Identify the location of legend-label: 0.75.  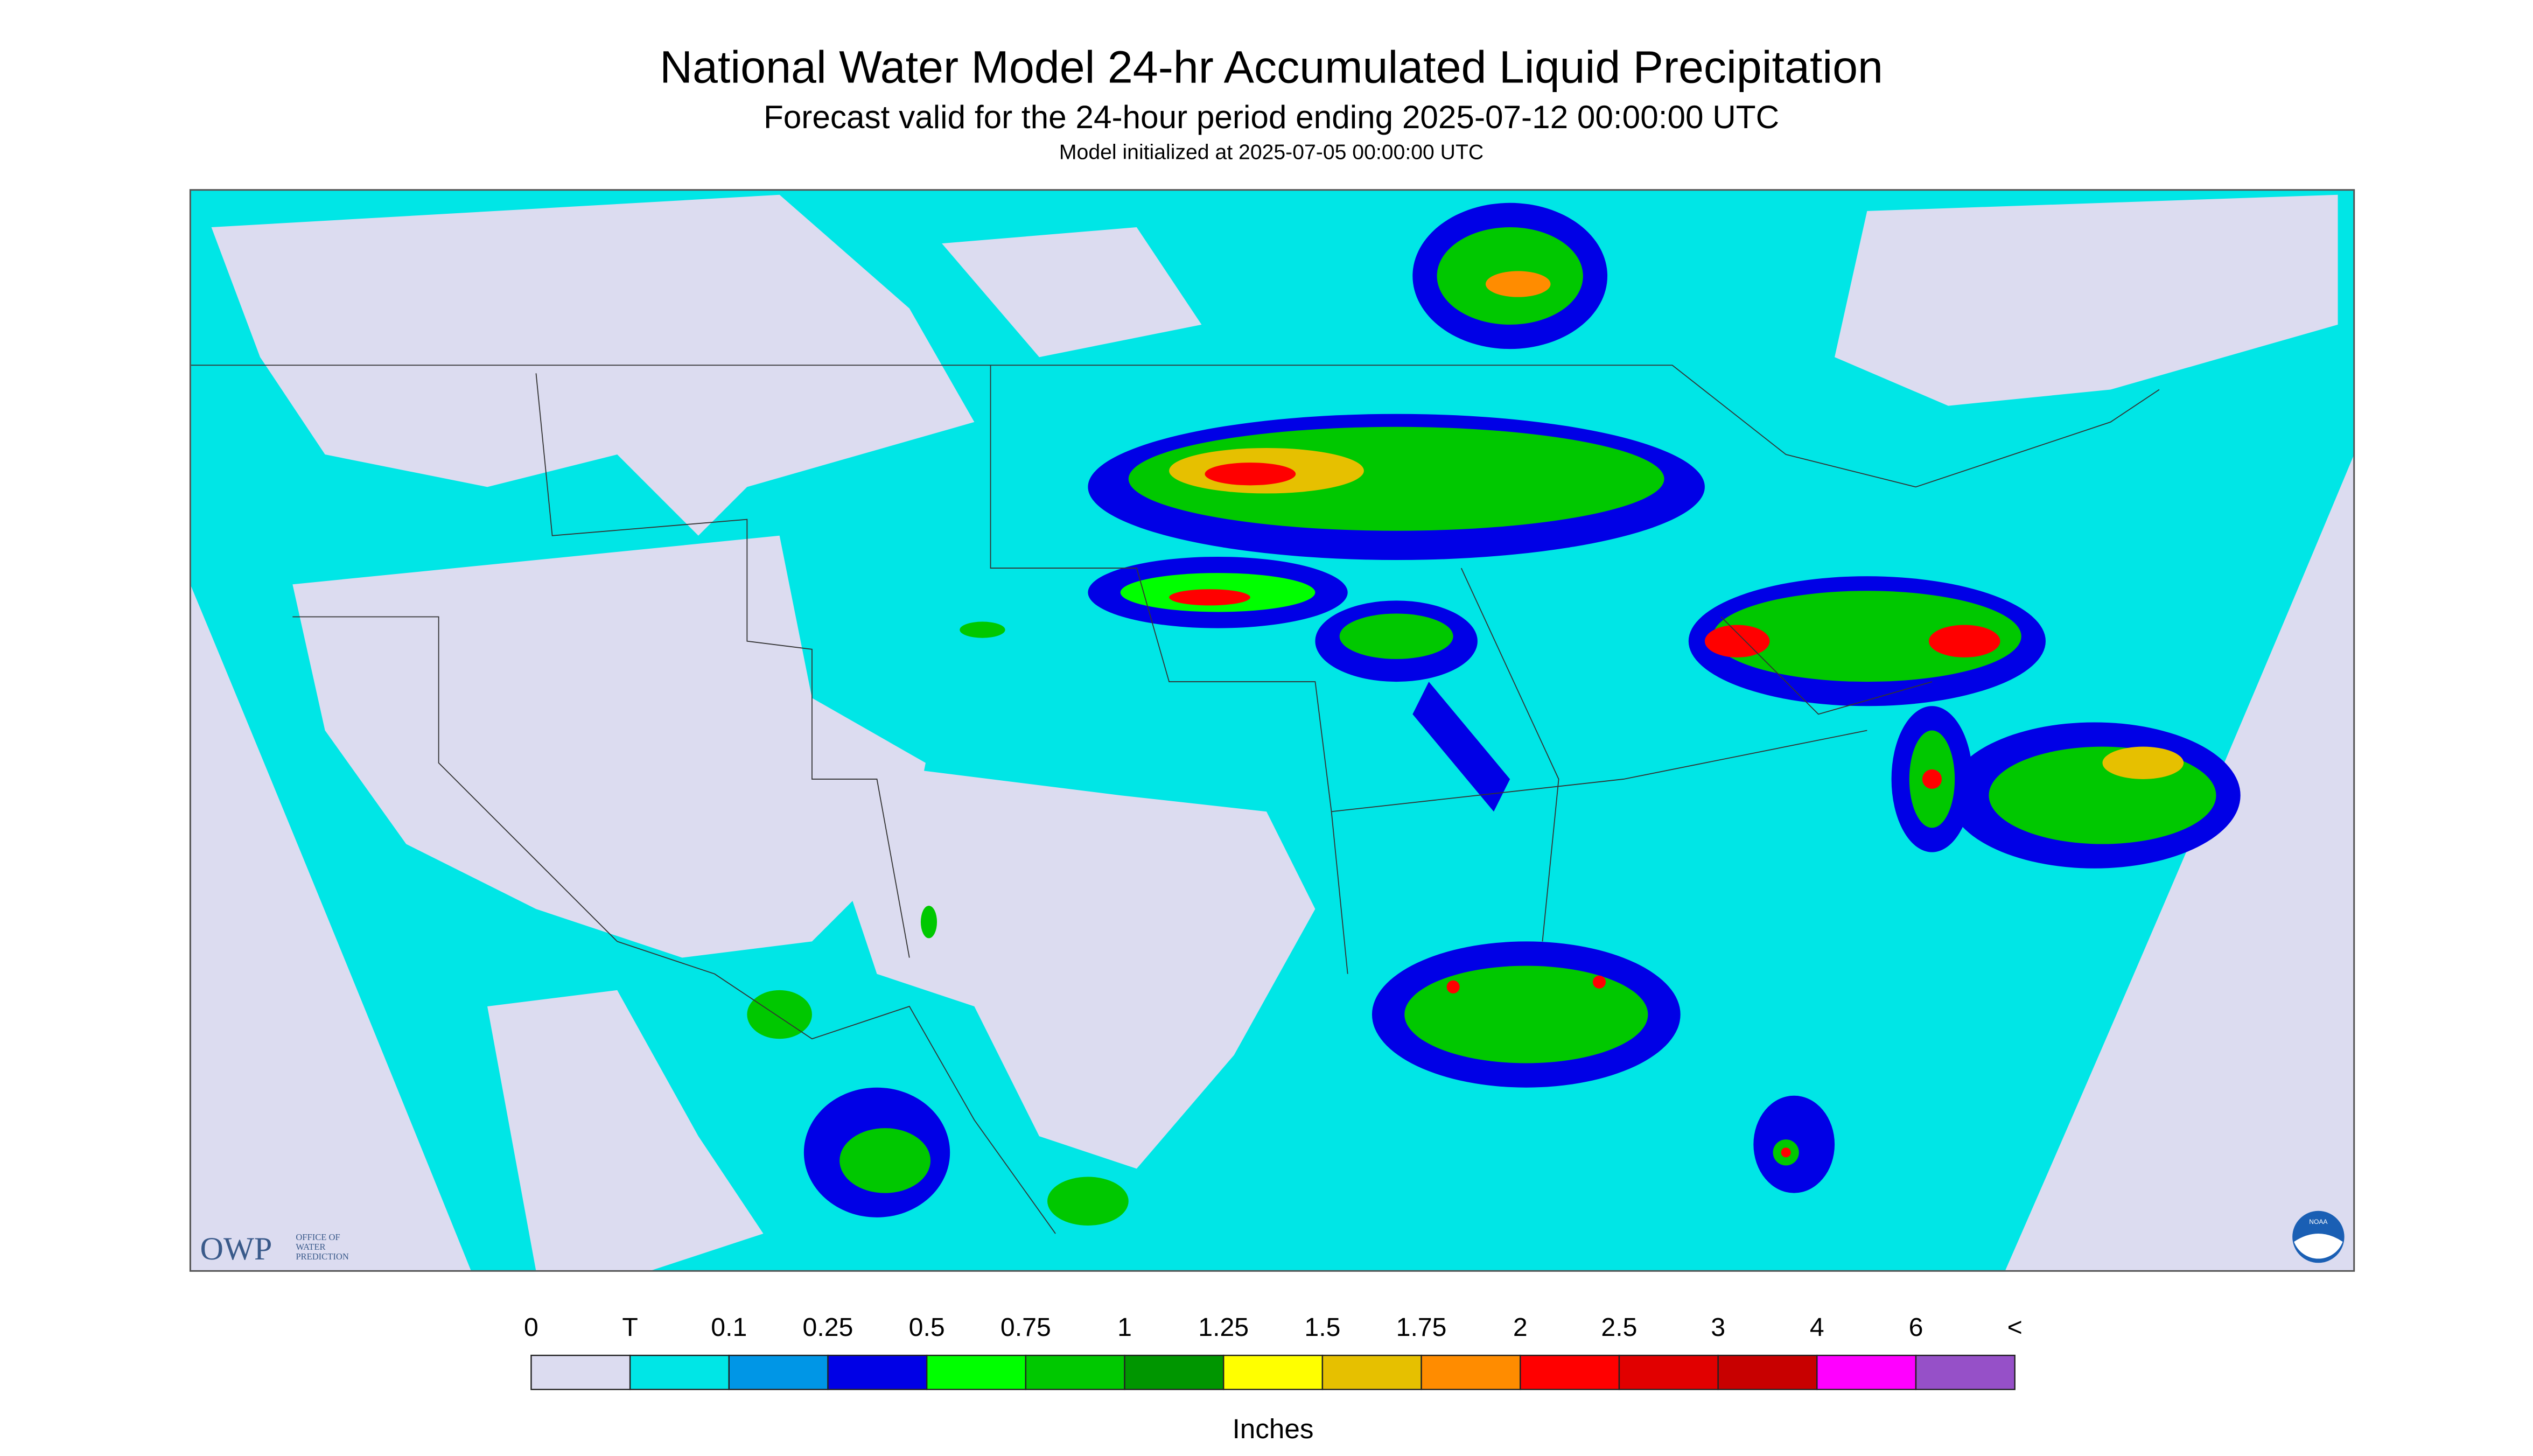
(1025, 1327).